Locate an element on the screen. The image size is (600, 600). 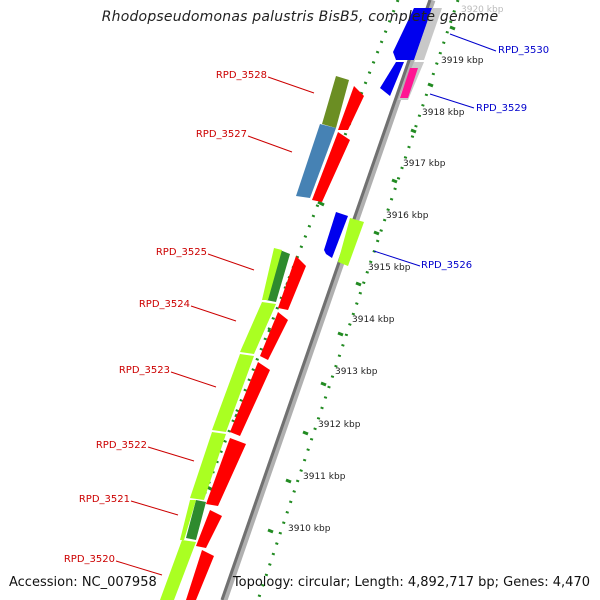
feature-rpd-3520-lime is located at coordinates (178, 570).